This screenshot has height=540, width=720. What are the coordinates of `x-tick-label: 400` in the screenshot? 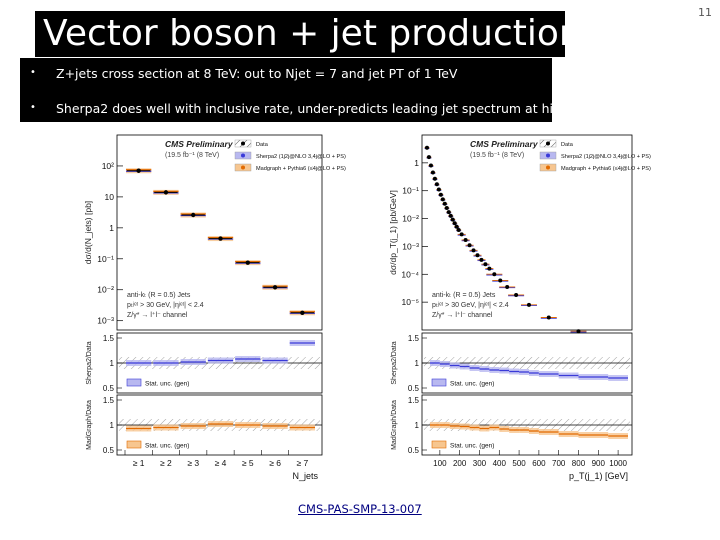 It's located at (500, 463).